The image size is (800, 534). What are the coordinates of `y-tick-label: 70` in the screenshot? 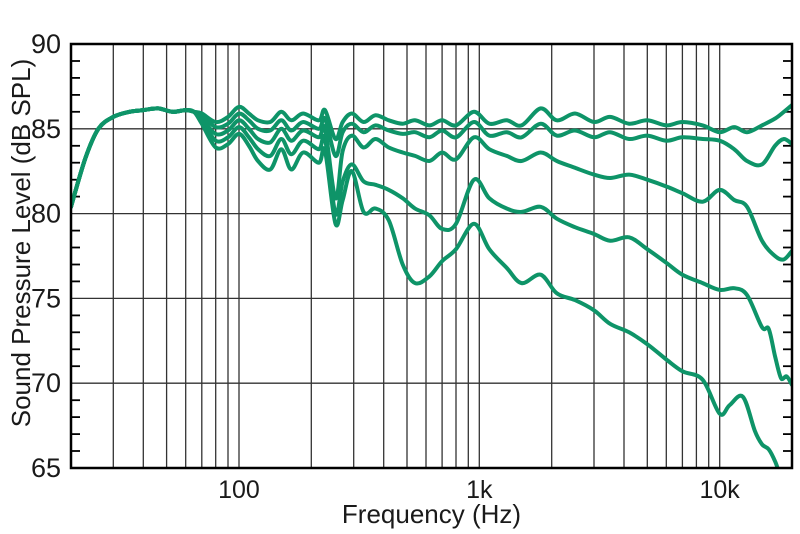 It's located at (46, 383).